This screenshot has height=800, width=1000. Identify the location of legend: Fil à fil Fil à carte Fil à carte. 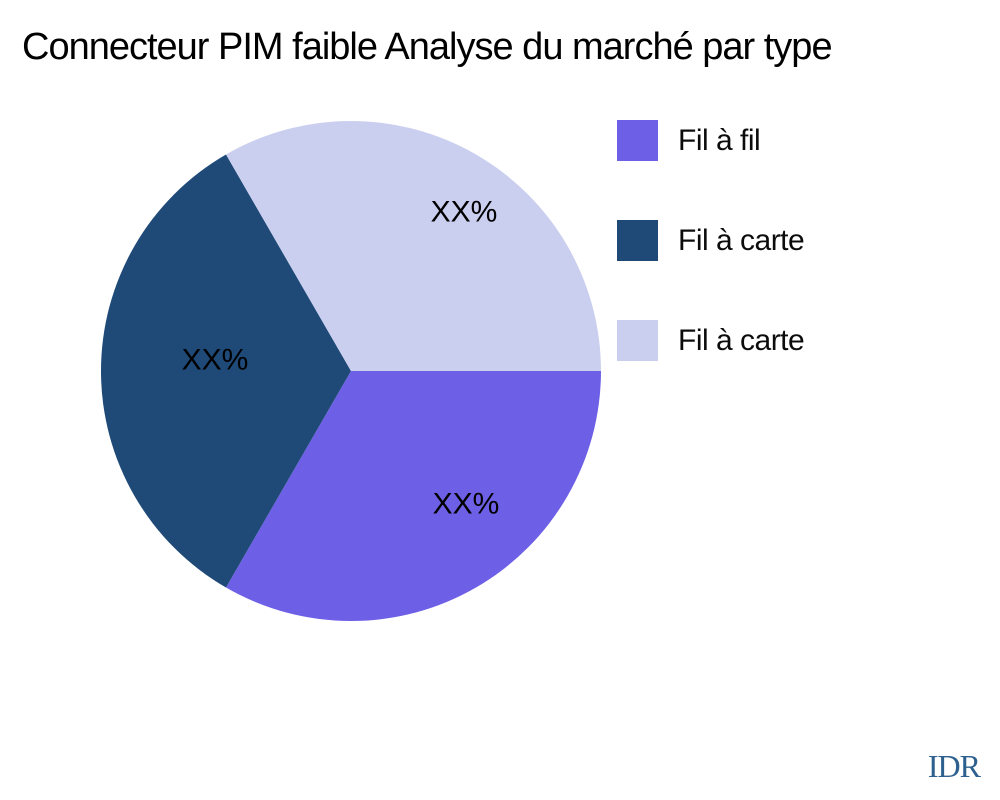
(711, 240).